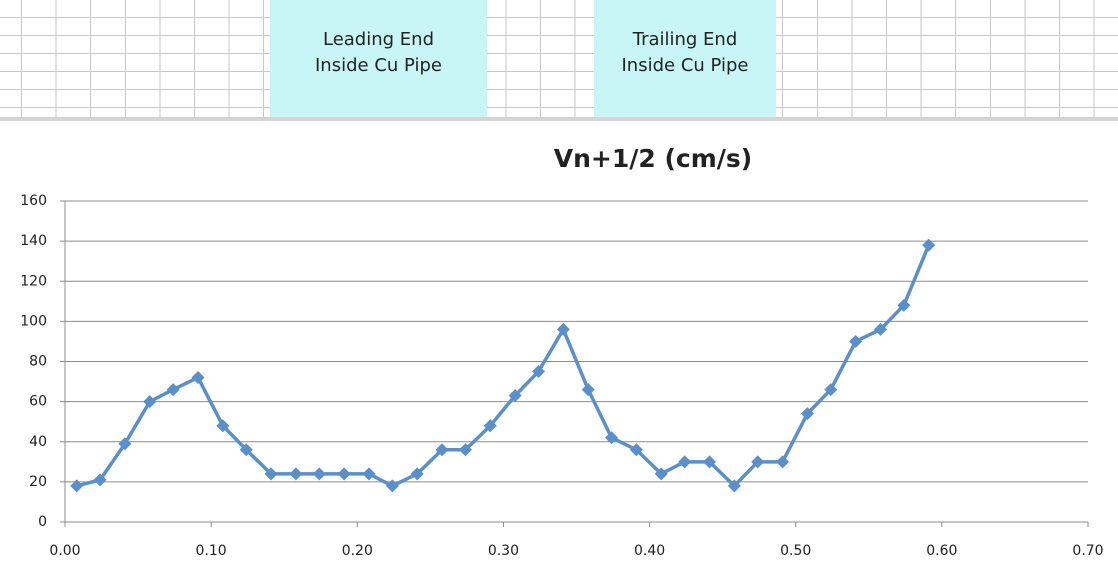 The width and height of the screenshot is (1118, 578). What do you see at coordinates (378, 39) in the screenshot?
I see `label-line: Leading End` at bounding box center [378, 39].